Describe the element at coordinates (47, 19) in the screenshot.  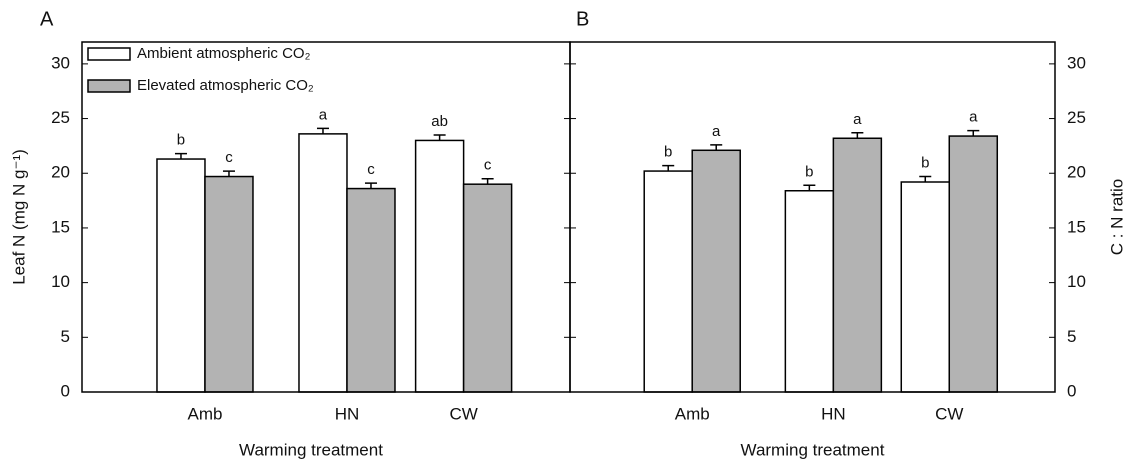
I see `panel-label: A` at that location.